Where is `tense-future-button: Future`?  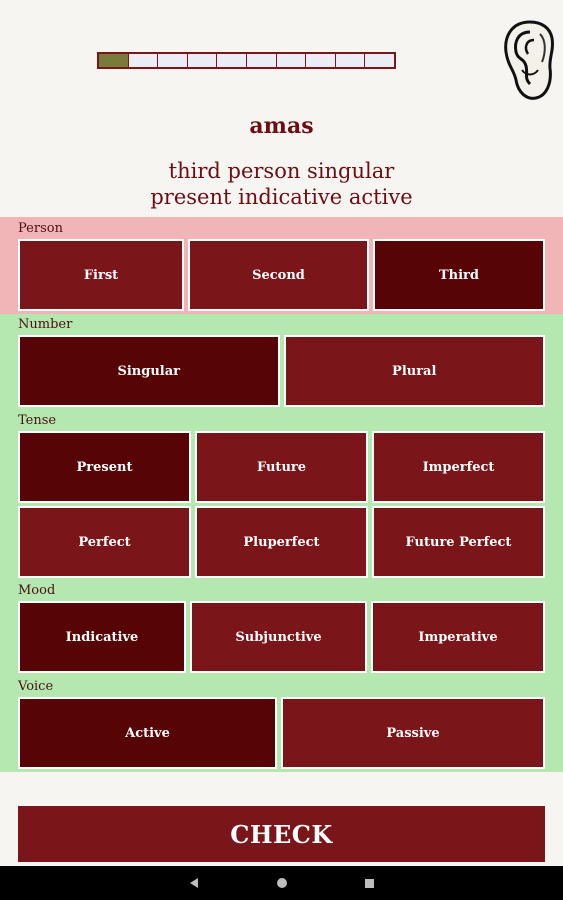
tense-future-button: Future is located at coordinates (281, 467).